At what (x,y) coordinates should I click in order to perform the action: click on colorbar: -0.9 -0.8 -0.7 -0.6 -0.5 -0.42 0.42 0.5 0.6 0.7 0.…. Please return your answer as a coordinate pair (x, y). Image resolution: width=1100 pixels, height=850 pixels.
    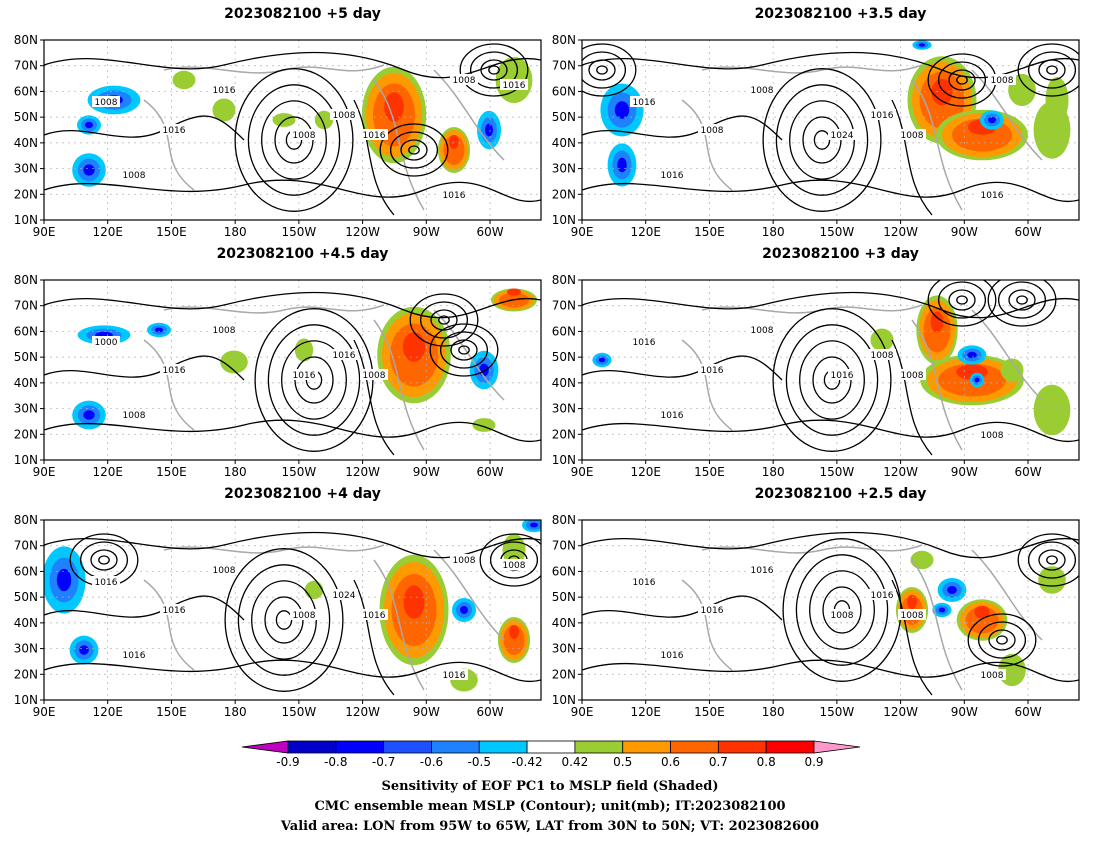
    Looking at the image, I should click on (551, 754).